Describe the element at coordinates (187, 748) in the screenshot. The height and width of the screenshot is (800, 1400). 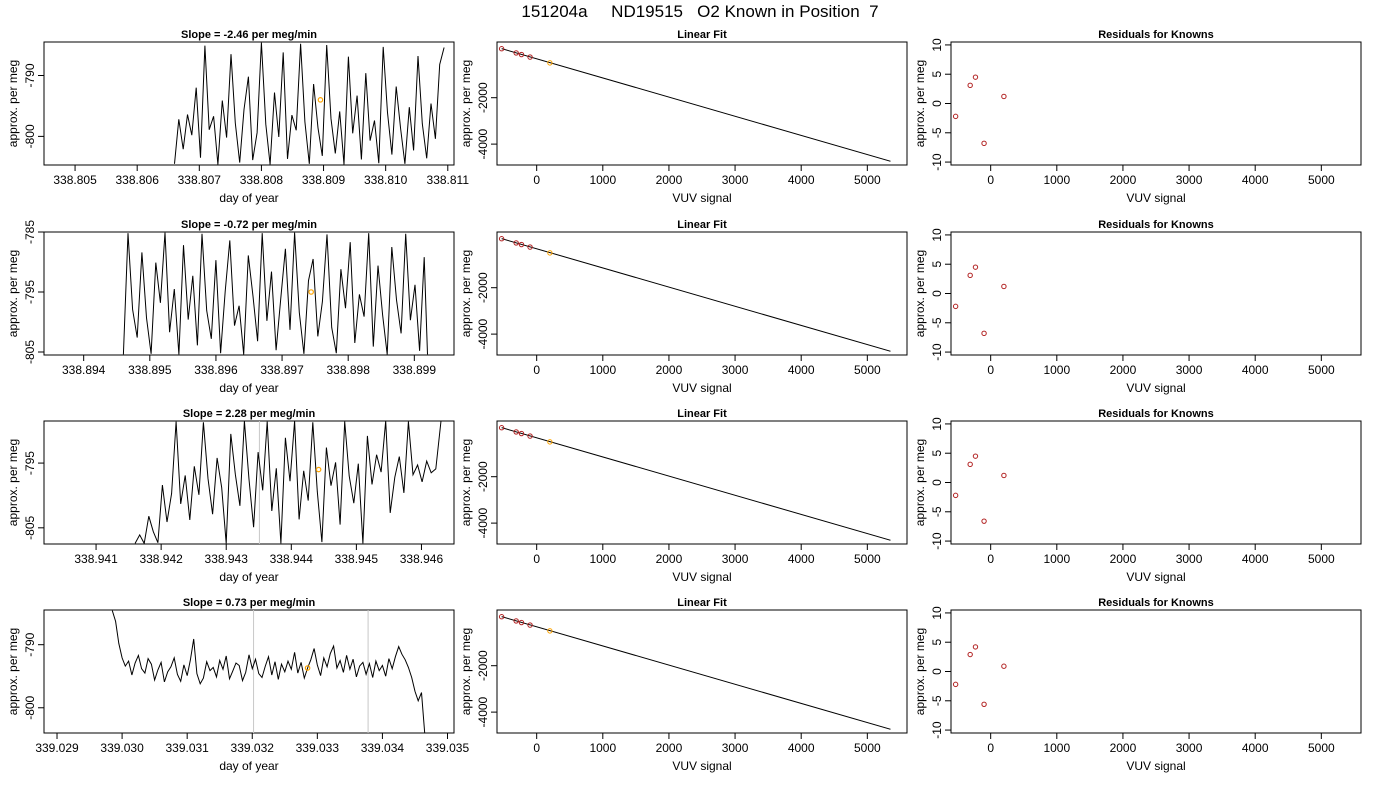
I see `x-tick-label: 339.031` at that location.